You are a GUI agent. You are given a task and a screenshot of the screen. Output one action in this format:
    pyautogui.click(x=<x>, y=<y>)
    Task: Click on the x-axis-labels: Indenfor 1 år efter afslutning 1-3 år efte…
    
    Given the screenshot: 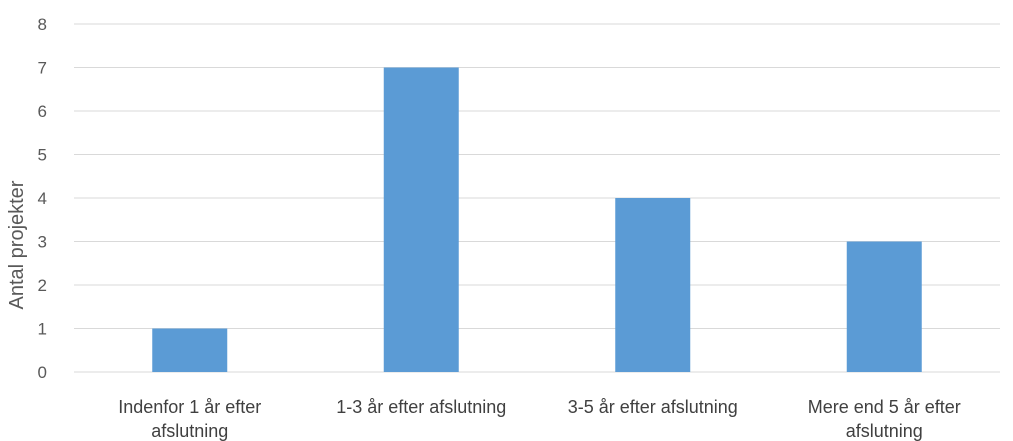 What is the action you would take?
    pyautogui.click(x=539, y=419)
    